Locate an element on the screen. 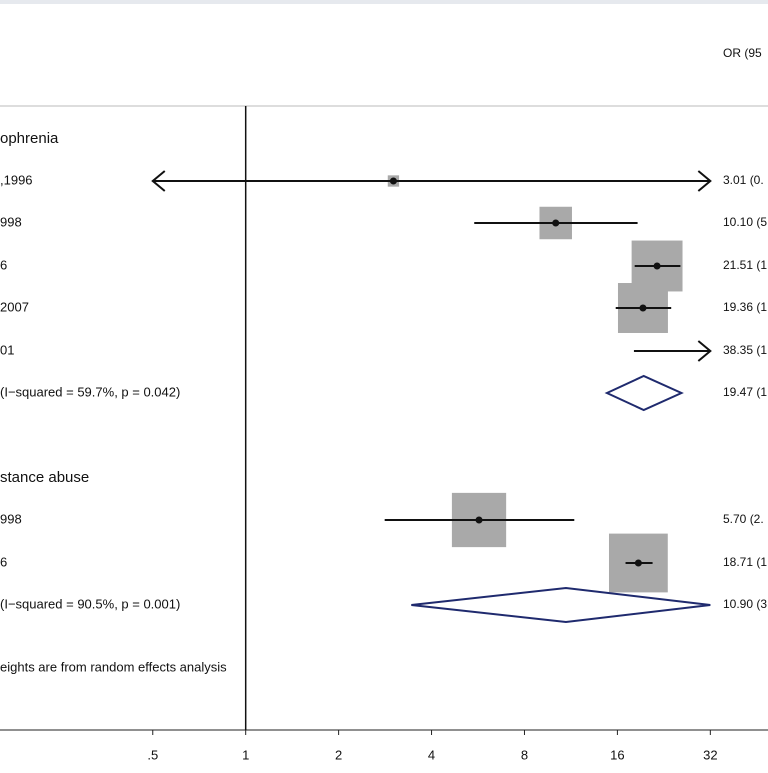 This screenshot has width=768, height=773. note-label: eights are from random effects analysis is located at coordinates (113, 666).